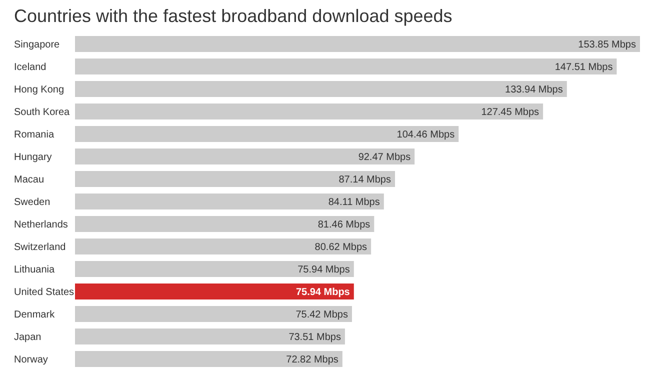  What do you see at coordinates (233, 16) in the screenshot?
I see `chart-title: Countries with the fastest broadband download speeds` at bounding box center [233, 16].